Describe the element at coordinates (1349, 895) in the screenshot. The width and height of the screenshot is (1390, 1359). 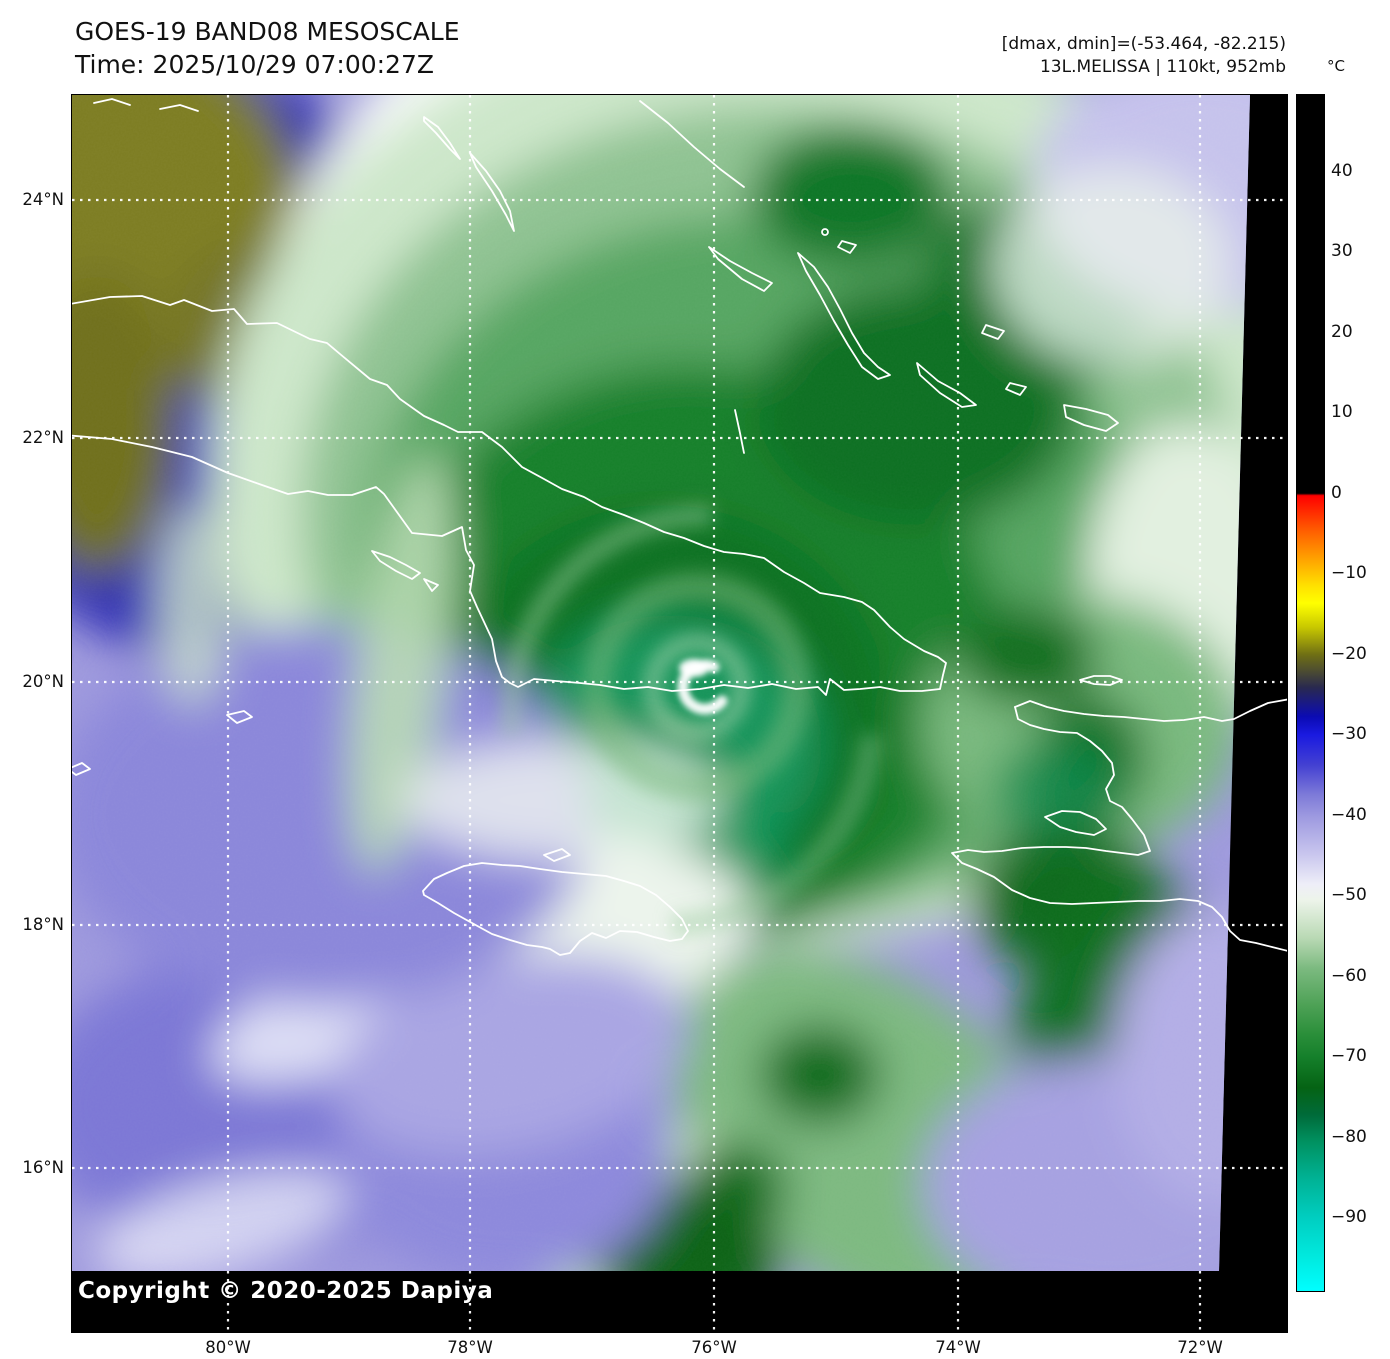
I see `colorbar-tick-m50: −50` at that location.